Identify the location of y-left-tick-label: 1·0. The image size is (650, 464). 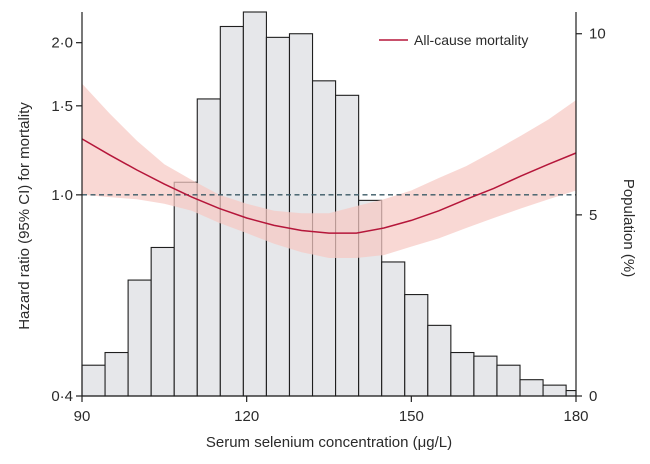
(62, 195).